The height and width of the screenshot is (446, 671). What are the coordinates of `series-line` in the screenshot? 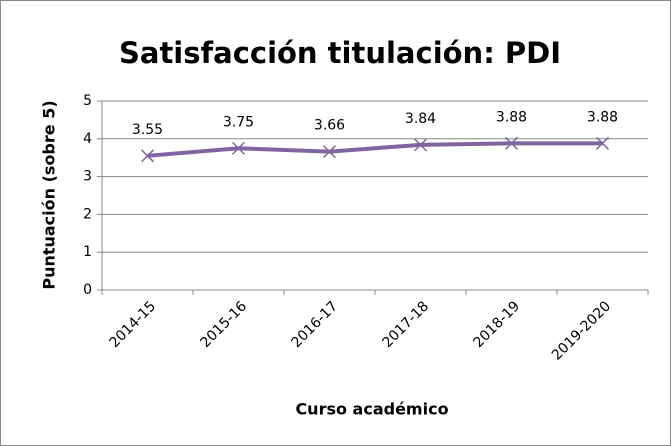 It's located at (375, 149).